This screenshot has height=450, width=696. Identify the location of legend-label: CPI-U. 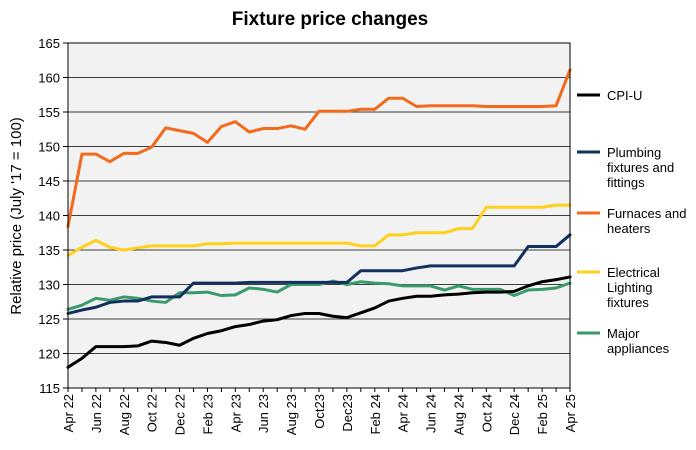
(624, 95).